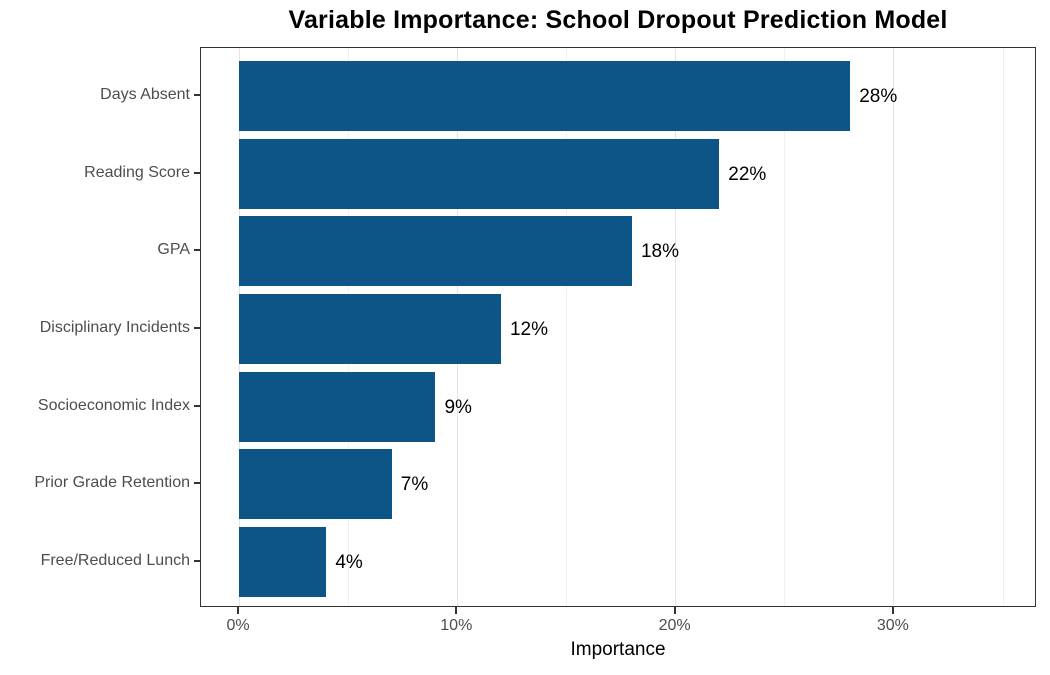 The height and width of the screenshot is (675, 1050). What do you see at coordinates (414, 485) in the screenshot?
I see `bar-value-label: 7%` at bounding box center [414, 485].